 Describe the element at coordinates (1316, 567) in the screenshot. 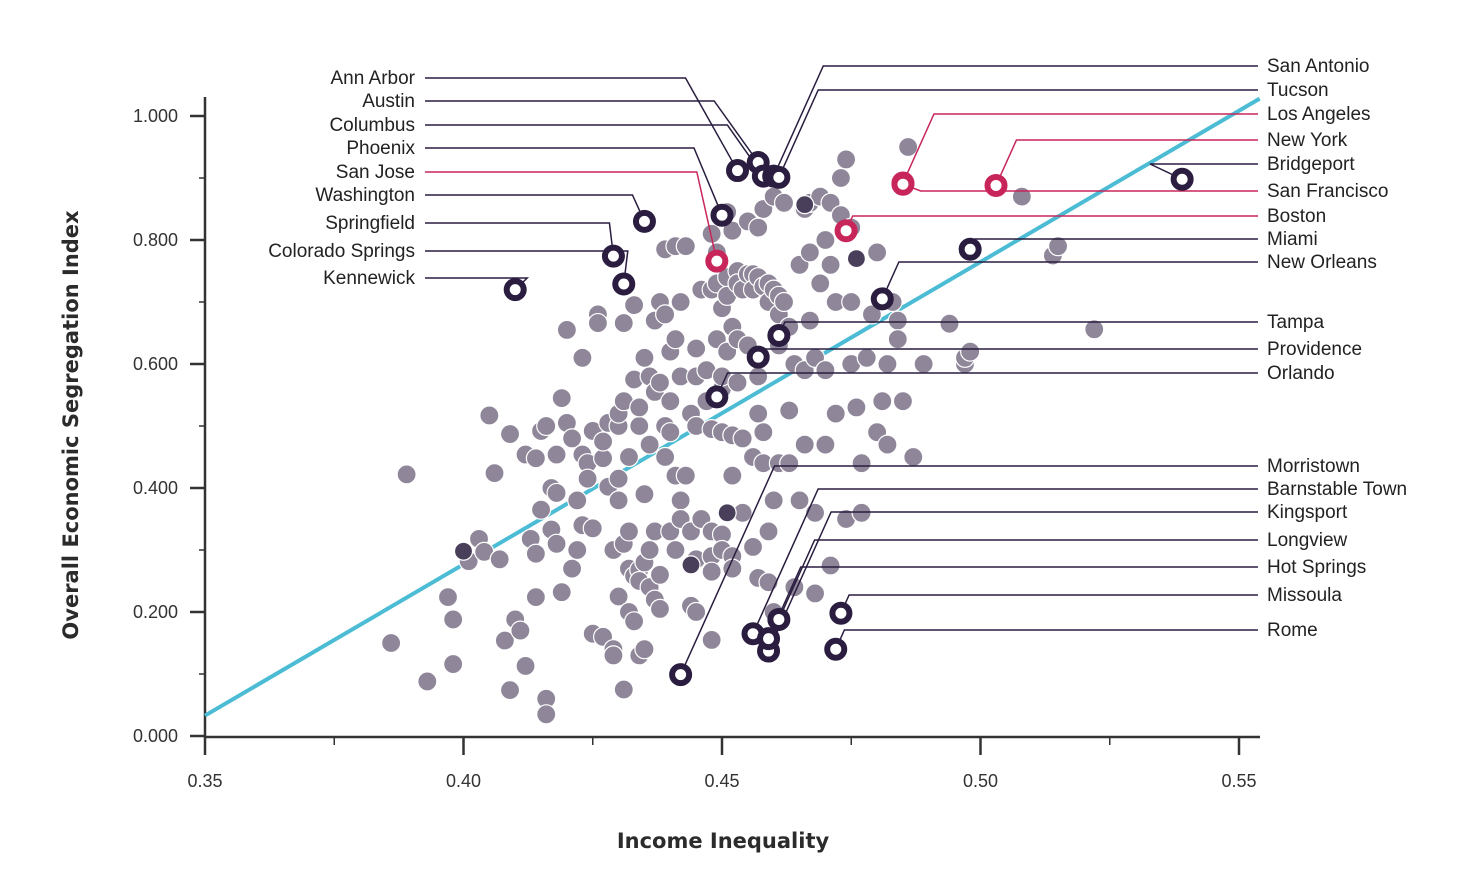

I see `city-label: Hot Springs` at that location.